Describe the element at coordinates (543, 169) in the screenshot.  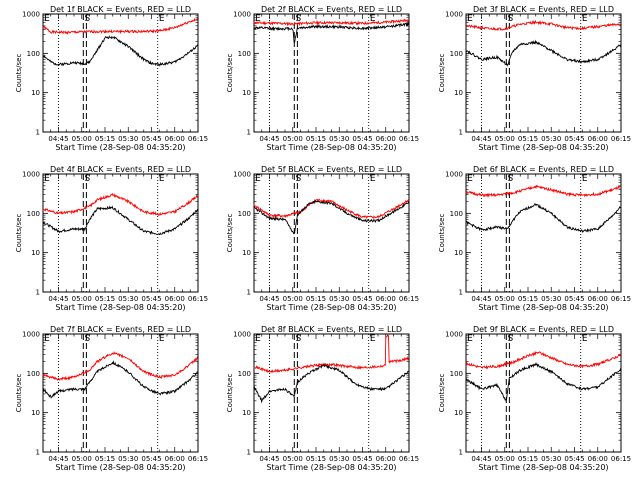
I see `chart-title: Det 6f BLACK = Events, RED = LLD` at that location.